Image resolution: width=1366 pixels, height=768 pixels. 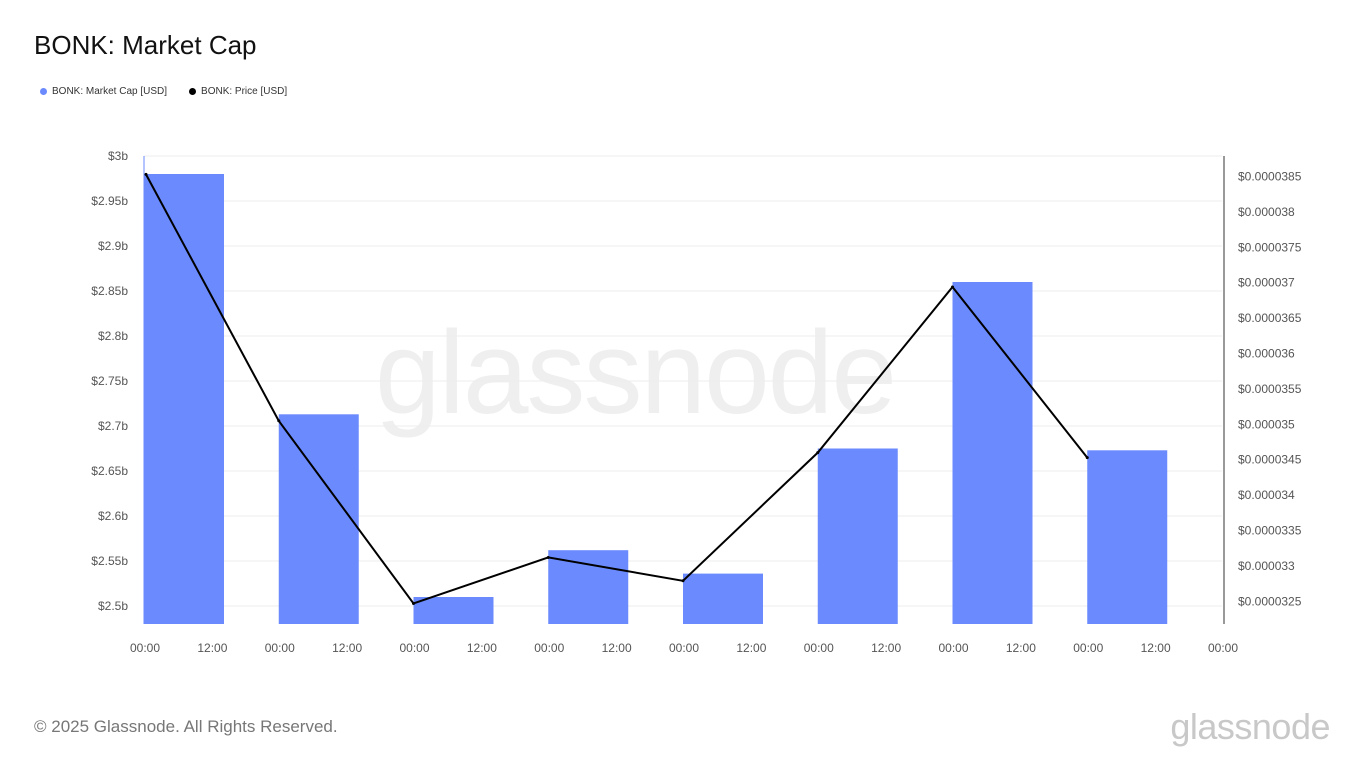 I want to click on y-right-tick-label: $0.0000375, so click(x=1270, y=247).